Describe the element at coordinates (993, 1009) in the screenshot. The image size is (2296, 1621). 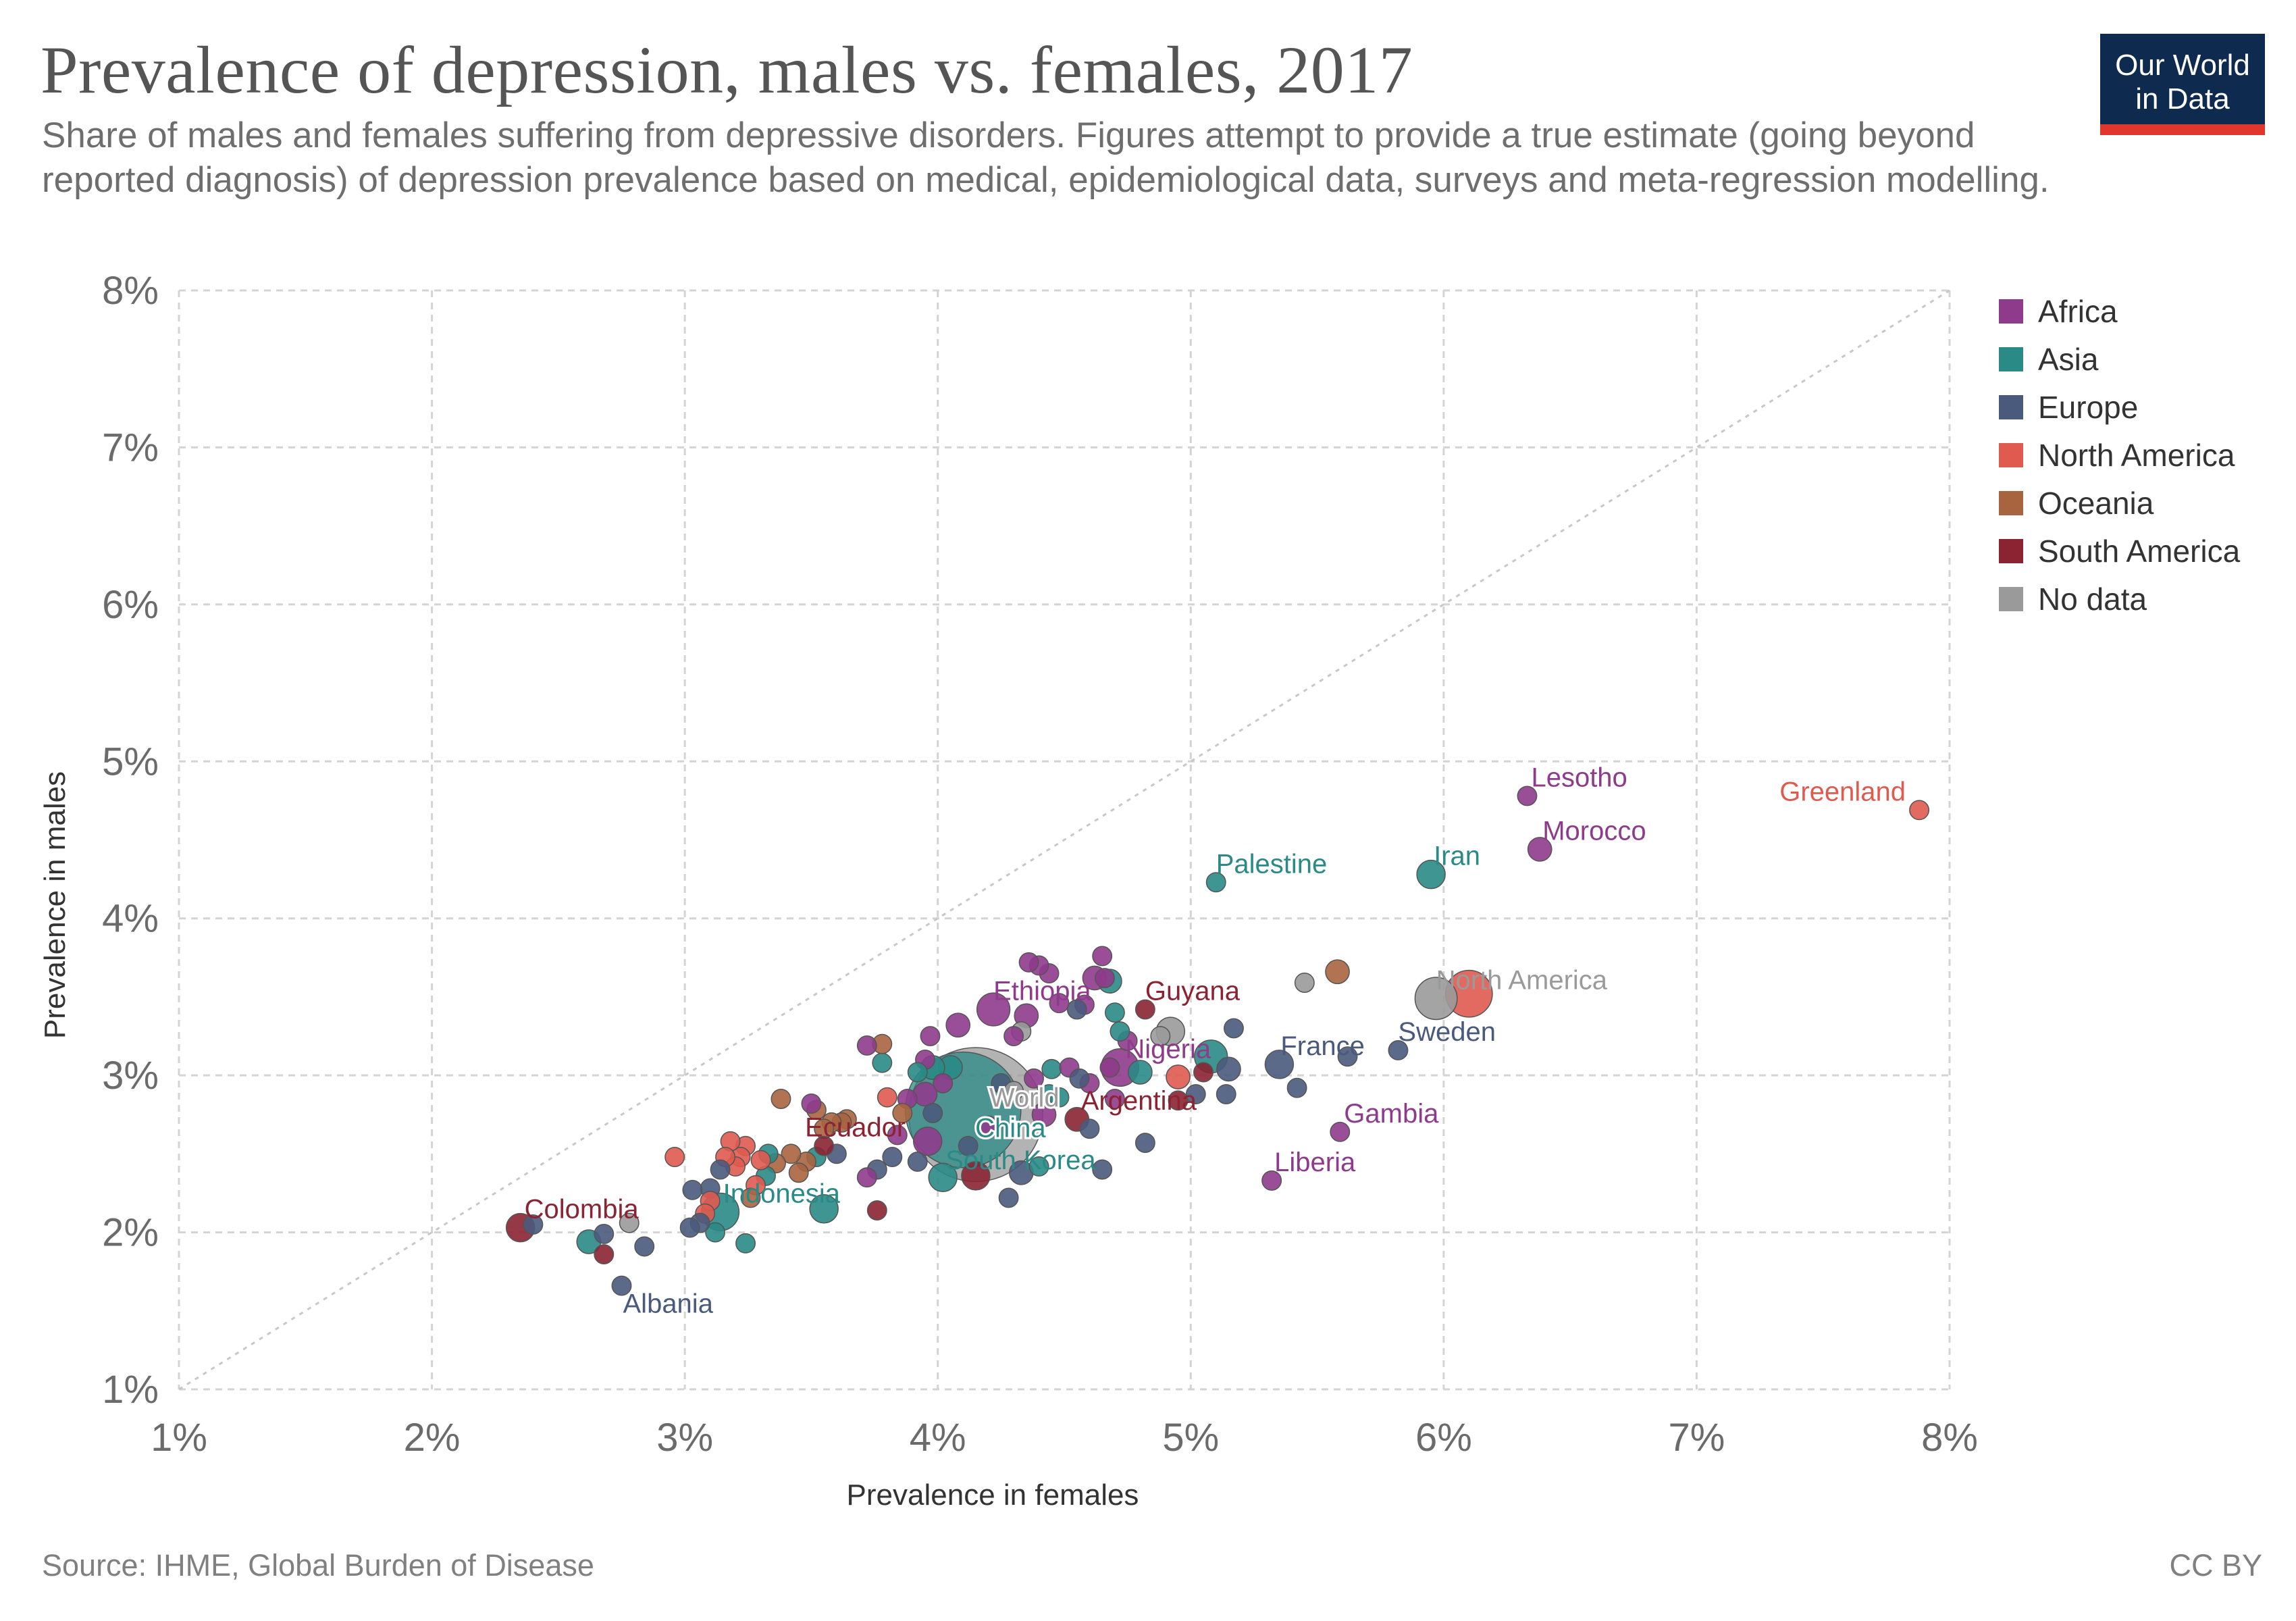
I see `point-ethiopia` at that location.